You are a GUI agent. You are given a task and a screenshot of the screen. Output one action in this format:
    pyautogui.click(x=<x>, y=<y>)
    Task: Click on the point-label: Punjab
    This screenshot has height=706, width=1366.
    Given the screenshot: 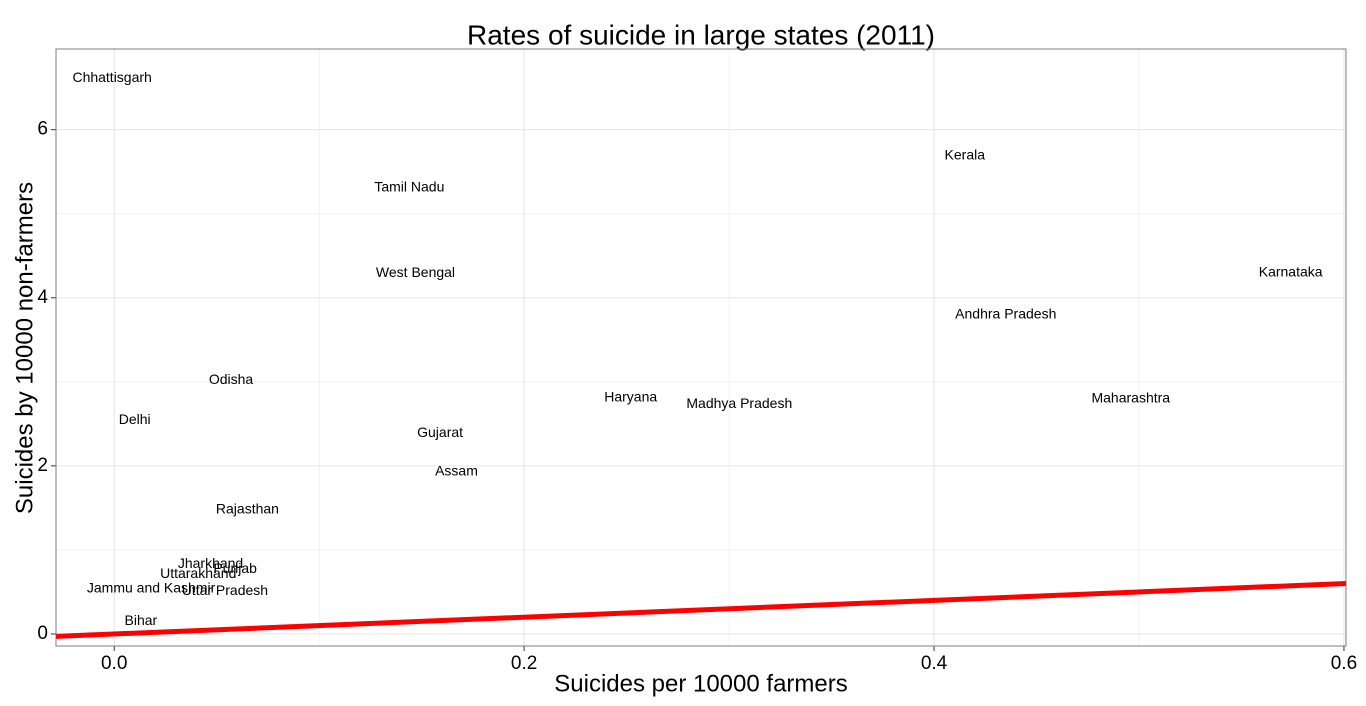 What is the action you would take?
    pyautogui.click(x=235, y=568)
    